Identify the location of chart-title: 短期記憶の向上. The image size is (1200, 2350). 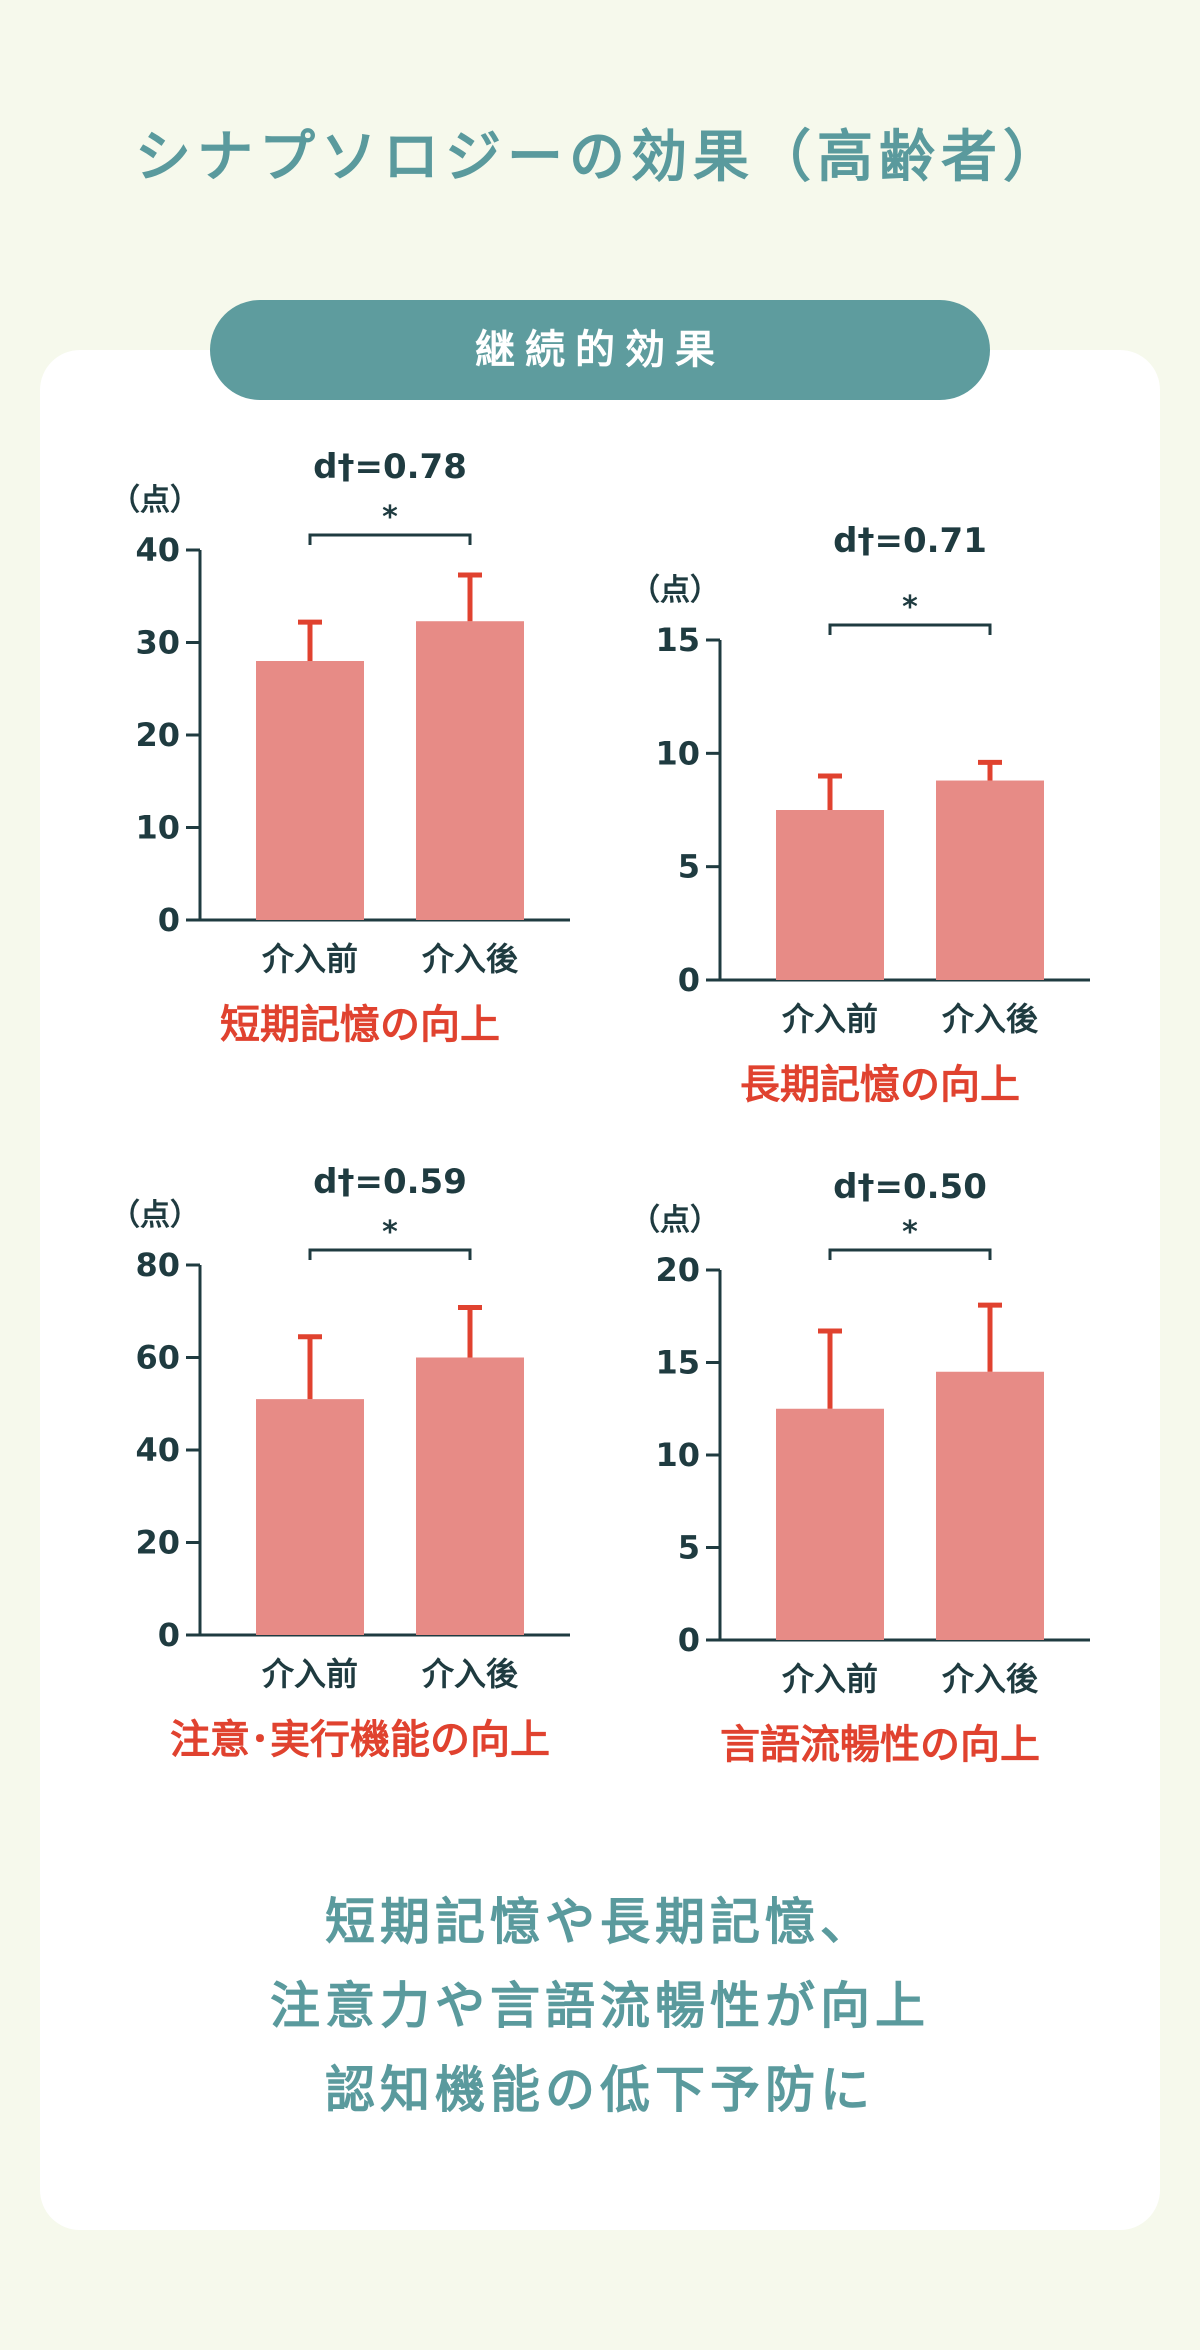
(360, 1025).